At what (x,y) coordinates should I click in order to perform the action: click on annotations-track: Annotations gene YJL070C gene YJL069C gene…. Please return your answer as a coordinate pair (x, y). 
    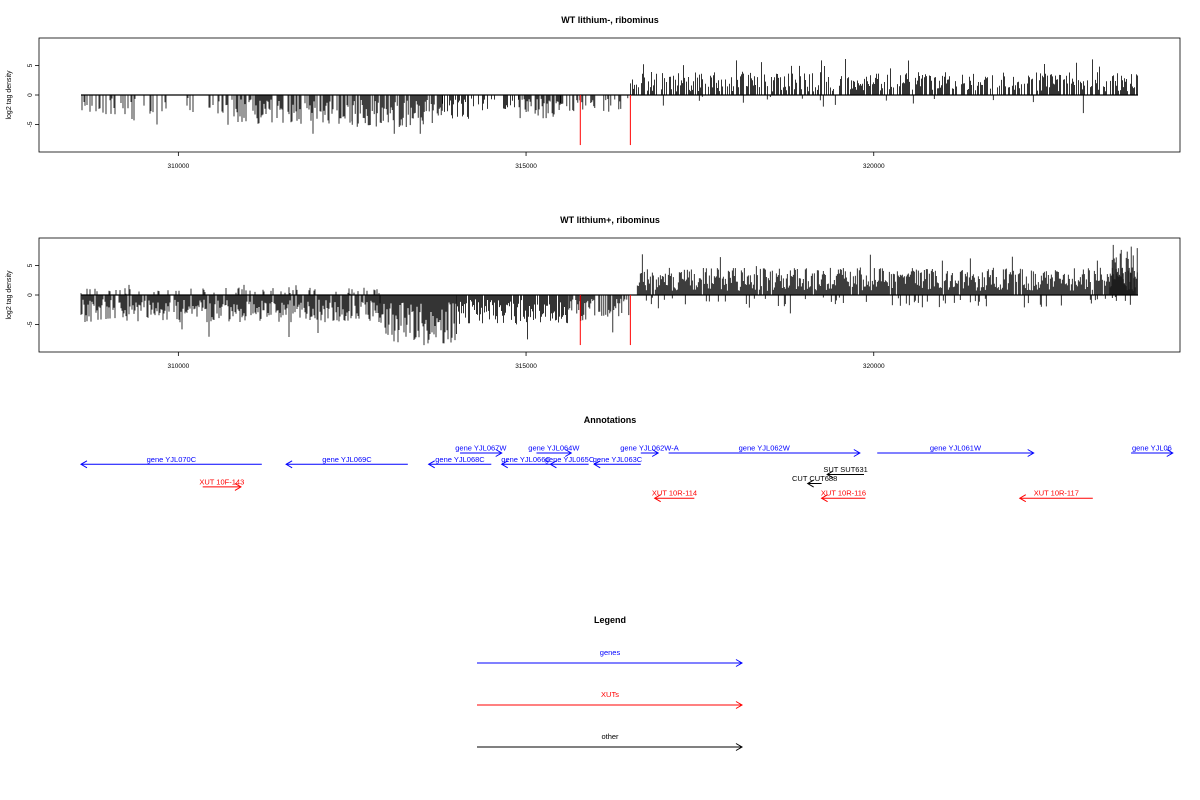
    Looking at the image, I should click on (627, 459).